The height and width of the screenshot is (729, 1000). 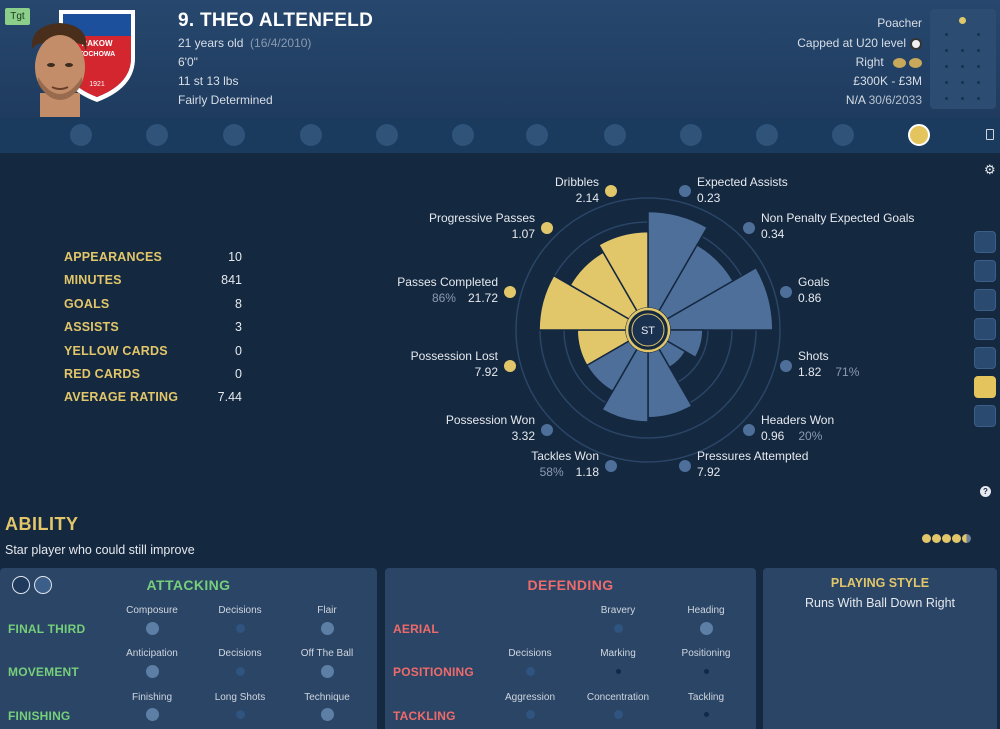 I want to click on contract-info: N/A 30/6/2033, so click(x=884, y=100).